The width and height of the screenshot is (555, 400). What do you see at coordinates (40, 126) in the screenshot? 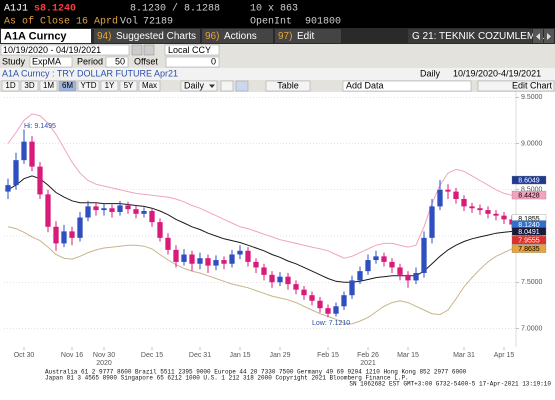
I see `annotation: Hi: 9.1495` at bounding box center [40, 126].